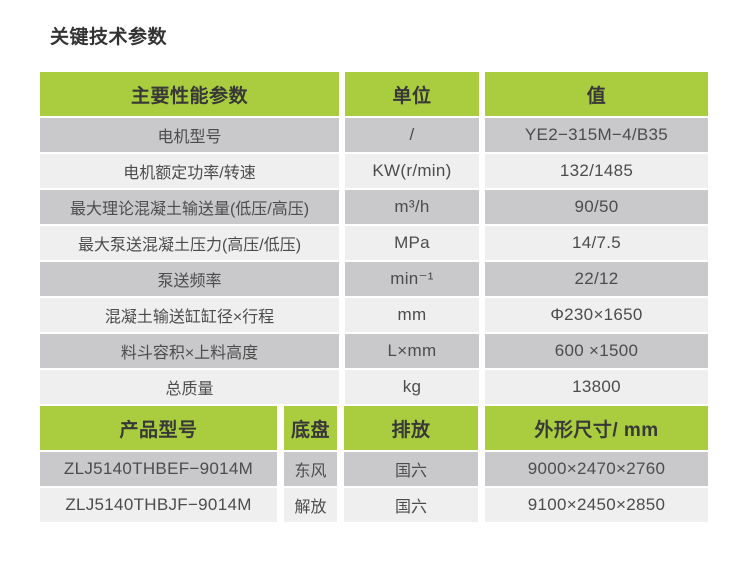 Image resolution: width=750 pixels, height=575 pixels. I want to click on column-header-value: 值, so click(596, 94).